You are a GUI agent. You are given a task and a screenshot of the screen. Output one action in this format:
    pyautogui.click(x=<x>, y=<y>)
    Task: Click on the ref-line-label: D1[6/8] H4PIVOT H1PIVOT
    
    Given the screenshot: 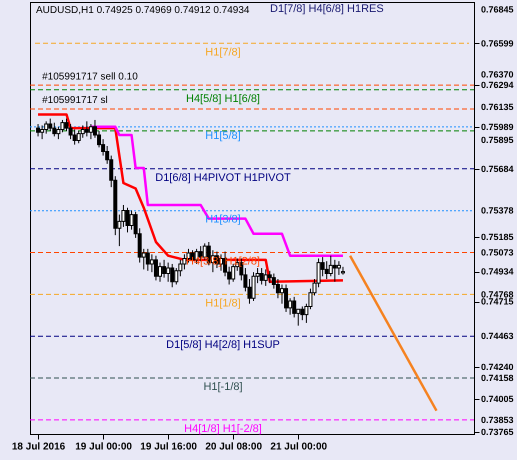 What is the action you would take?
    pyautogui.click(x=223, y=178)
    